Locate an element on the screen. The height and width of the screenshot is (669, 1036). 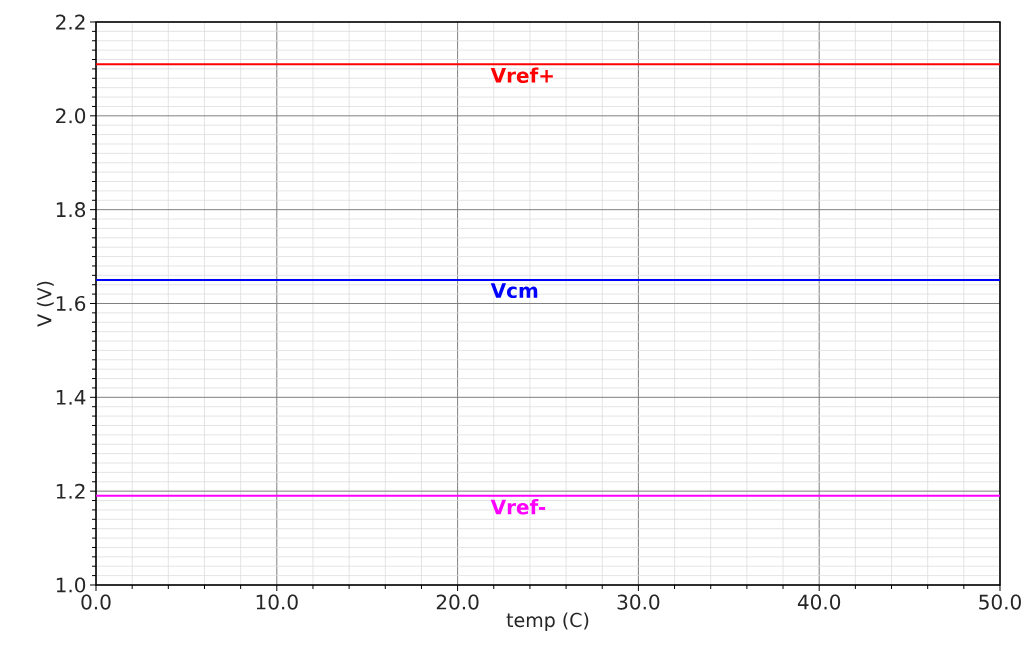
series-label: Vcm is located at coordinates (514, 291).